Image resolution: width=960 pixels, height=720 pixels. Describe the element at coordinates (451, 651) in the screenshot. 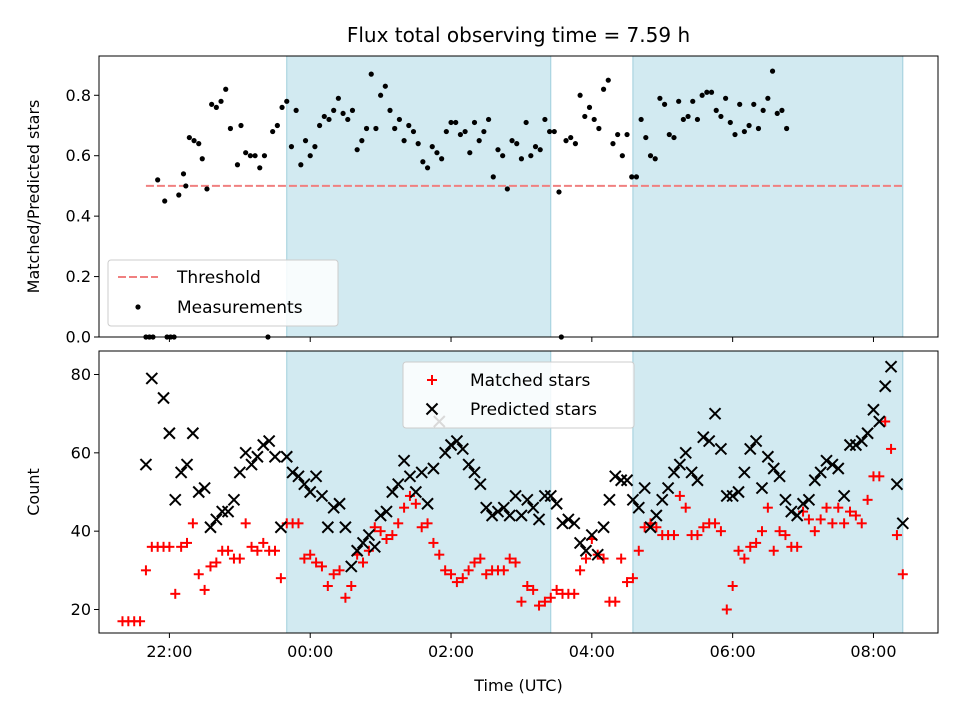

I see `x-tick-label: 02:00` at that location.